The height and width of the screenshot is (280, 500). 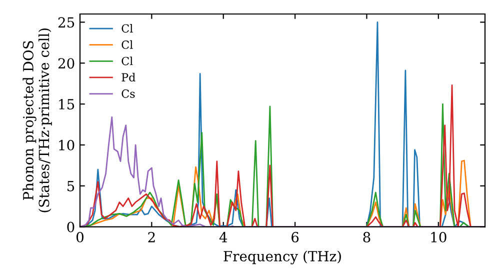 I want to click on x-tick-label: 4, so click(x=223, y=237).